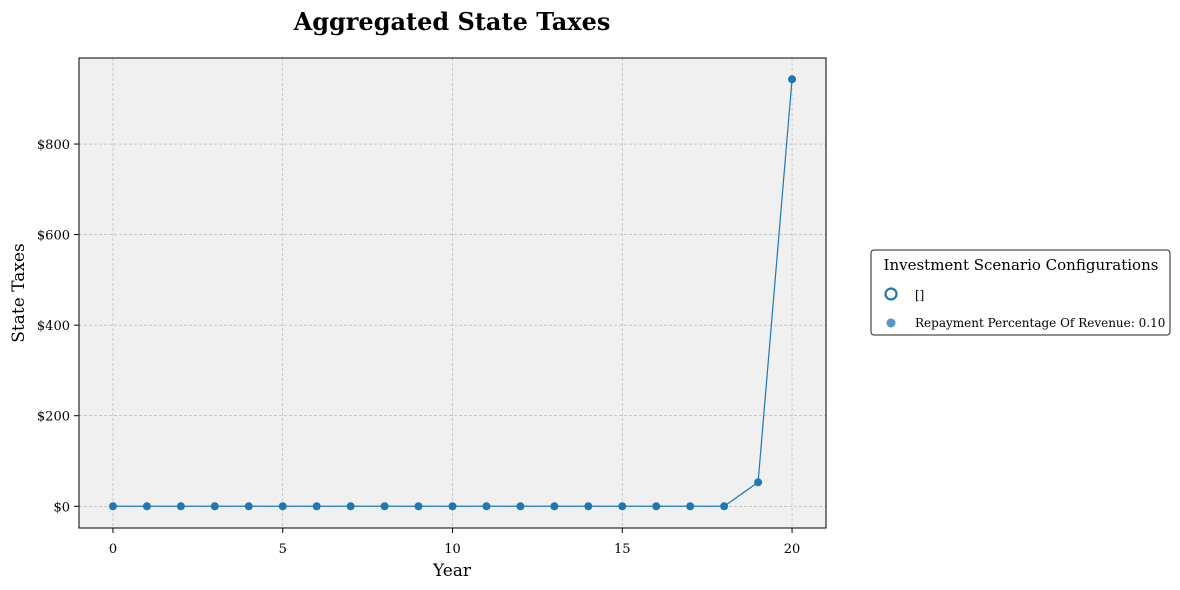  What do you see at coordinates (53, 236) in the screenshot?
I see `y-tick-label: $600` at bounding box center [53, 236].